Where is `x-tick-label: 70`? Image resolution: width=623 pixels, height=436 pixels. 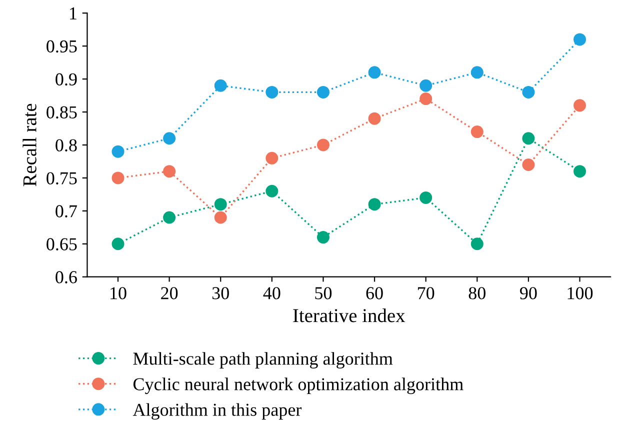 x-tick-label: 70 is located at coordinates (426, 293).